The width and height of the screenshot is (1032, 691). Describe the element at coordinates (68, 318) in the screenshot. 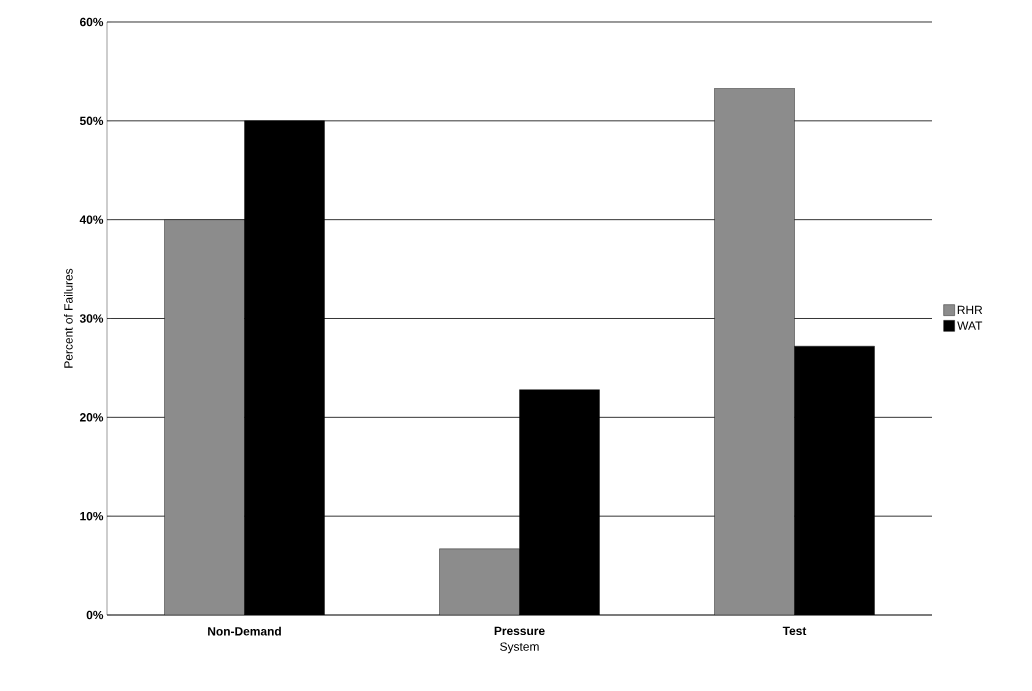

I see `y-axis-title: Percent of Failures` at that location.